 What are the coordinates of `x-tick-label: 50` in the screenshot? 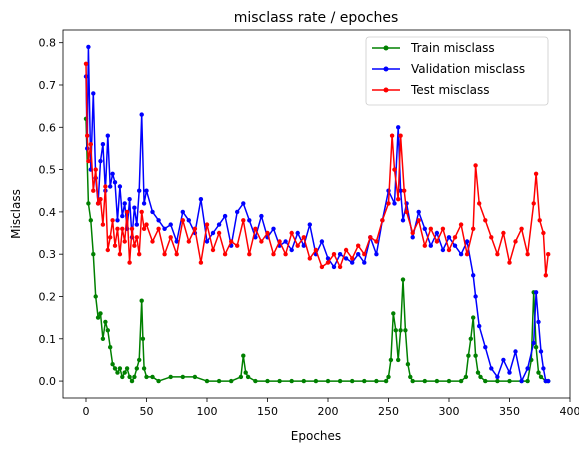 It's located at (146, 411).